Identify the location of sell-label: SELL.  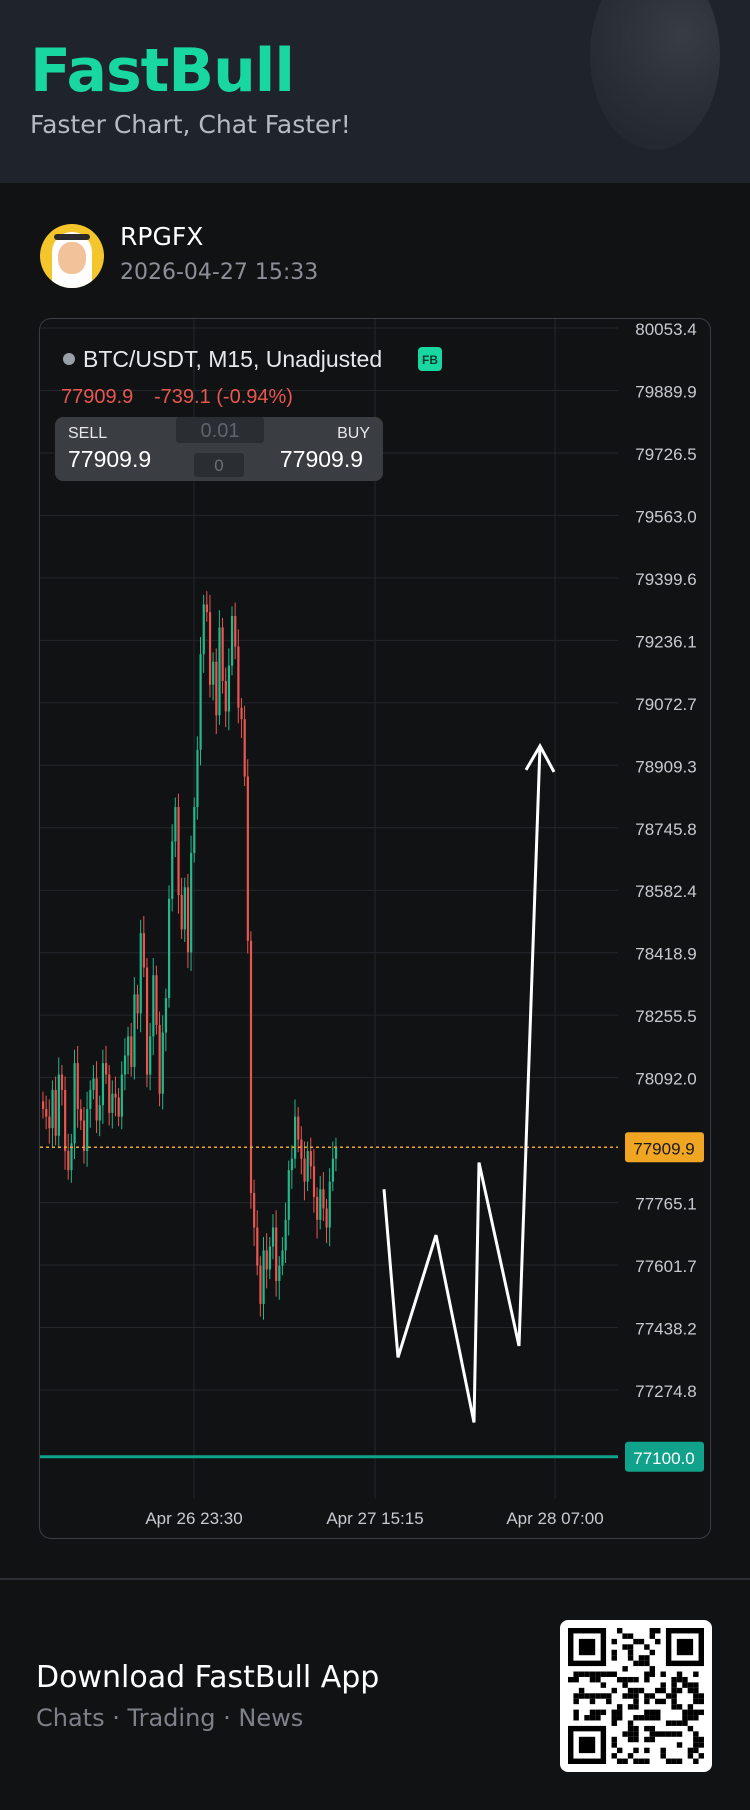
(87, 433).